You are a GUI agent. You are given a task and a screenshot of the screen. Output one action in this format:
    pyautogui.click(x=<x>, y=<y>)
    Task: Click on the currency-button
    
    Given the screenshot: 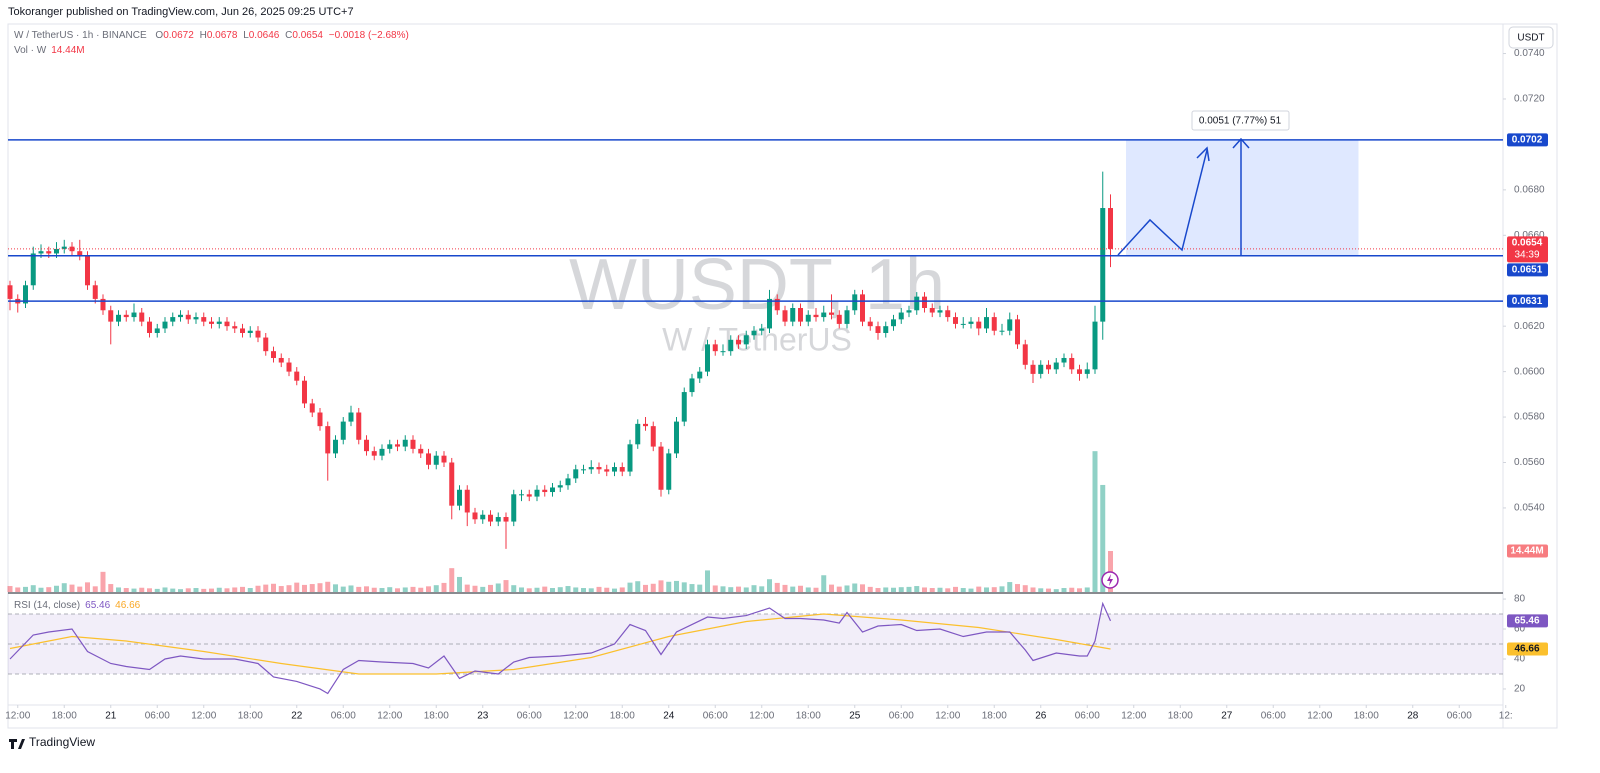 What is the action you would take?
    pyautogui.click(x=1531, y=37)
    